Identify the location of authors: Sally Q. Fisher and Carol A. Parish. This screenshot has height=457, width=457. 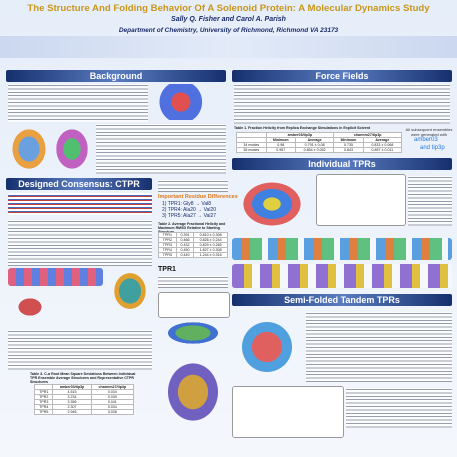
(228, 19).